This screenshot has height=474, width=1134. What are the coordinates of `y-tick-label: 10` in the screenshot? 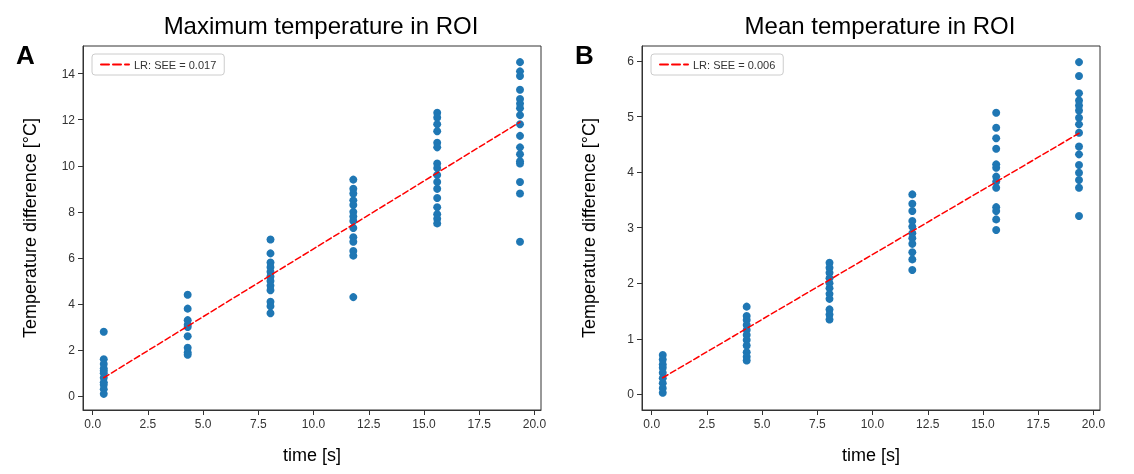 It's located at (68, 165).